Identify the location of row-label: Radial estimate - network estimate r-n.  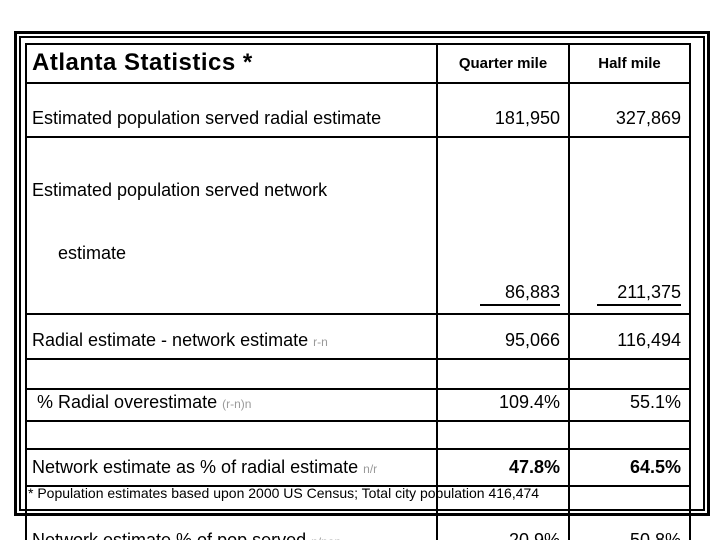
(231, 336).